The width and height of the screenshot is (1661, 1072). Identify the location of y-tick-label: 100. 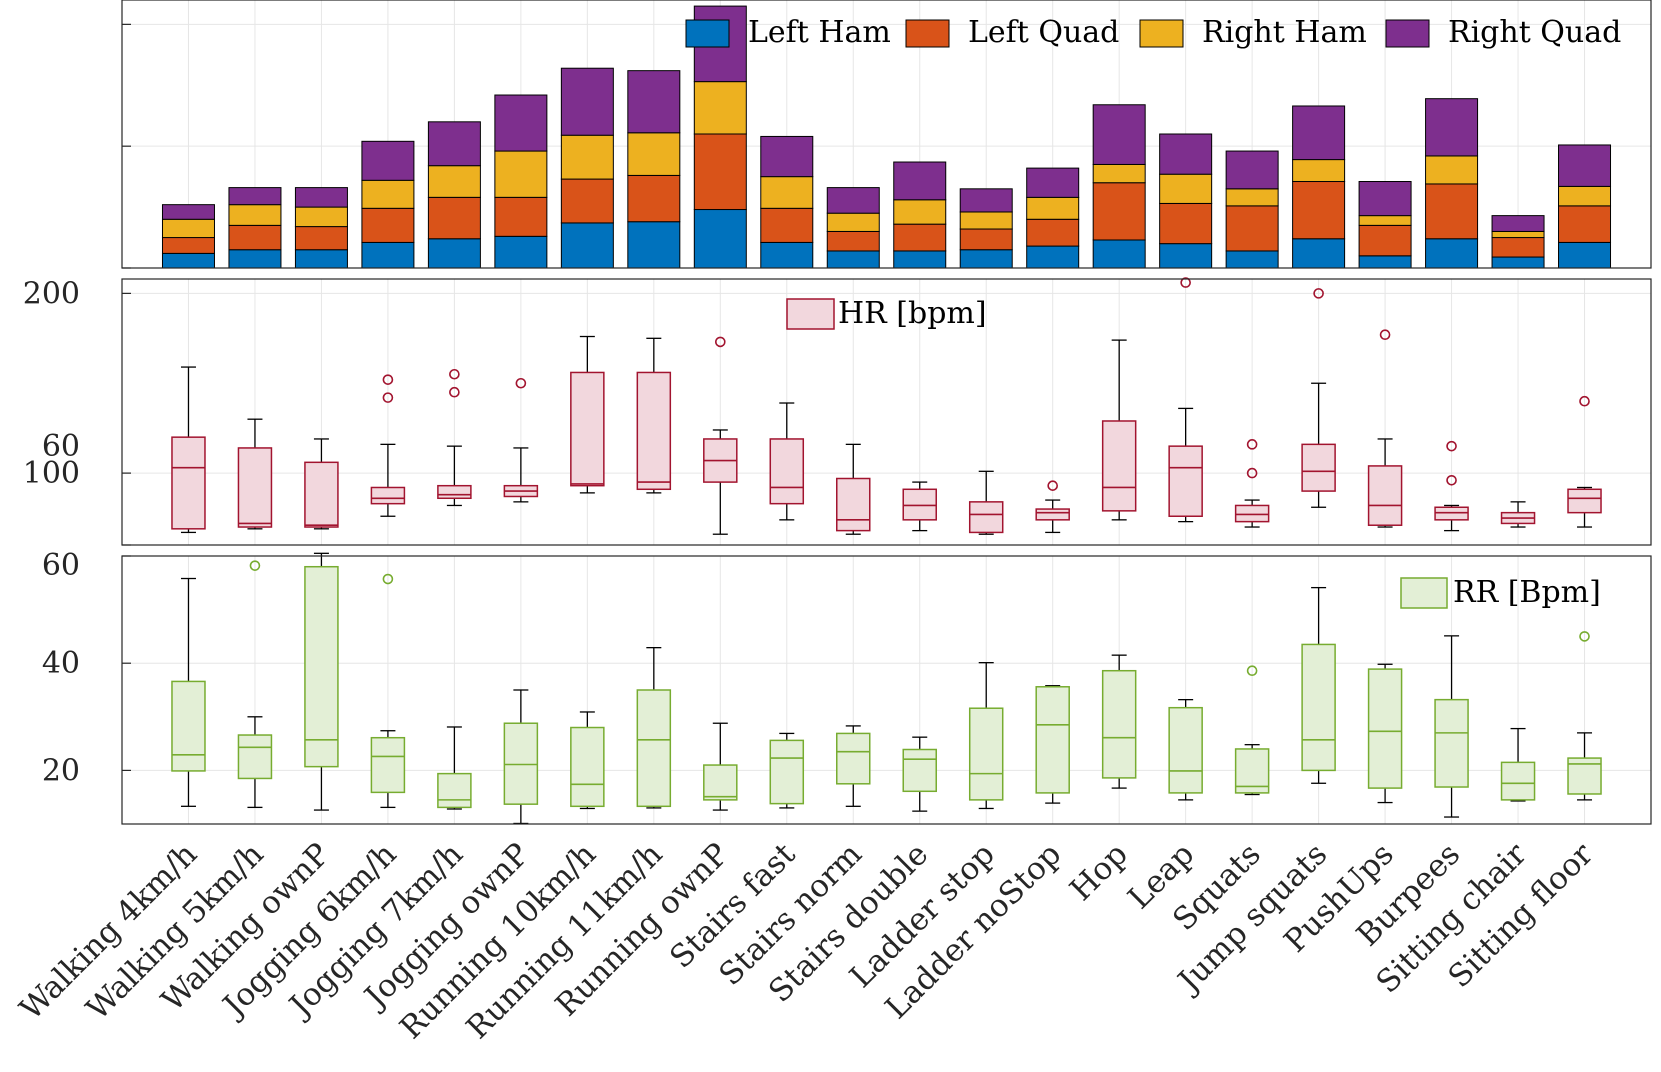
(51, 473).